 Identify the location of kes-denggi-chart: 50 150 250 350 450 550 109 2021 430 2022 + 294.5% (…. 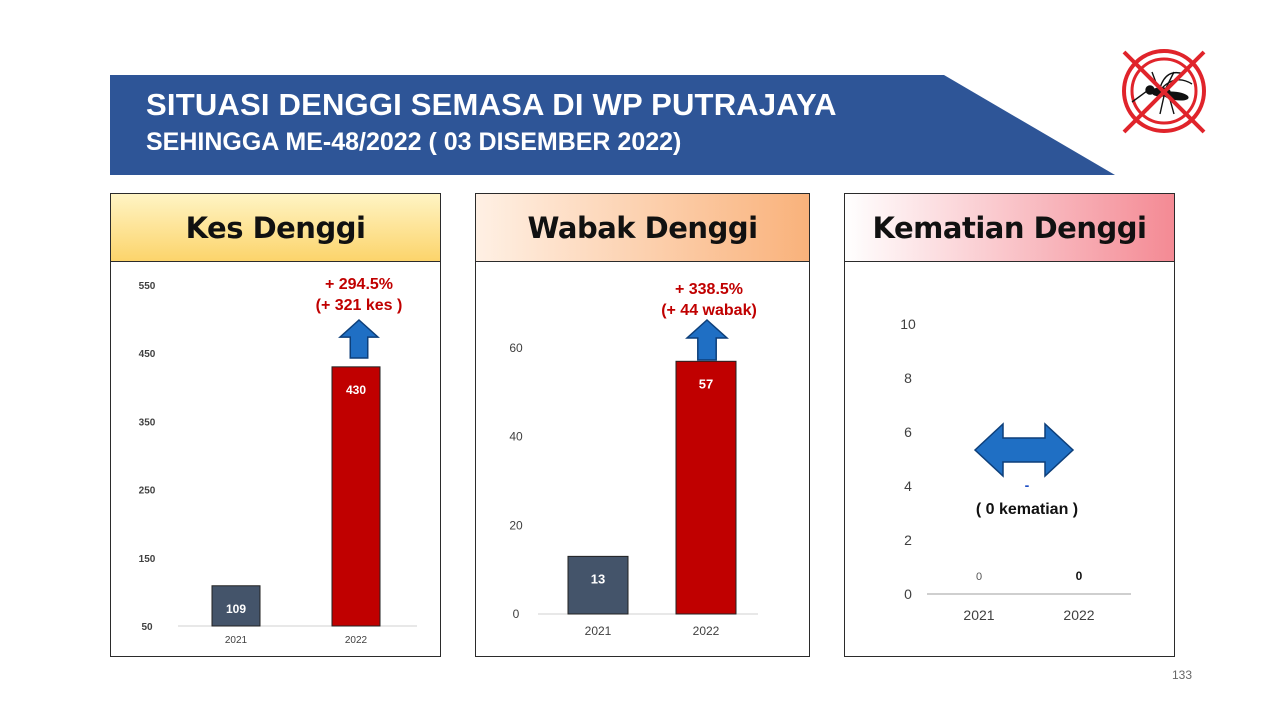
(278, 461).